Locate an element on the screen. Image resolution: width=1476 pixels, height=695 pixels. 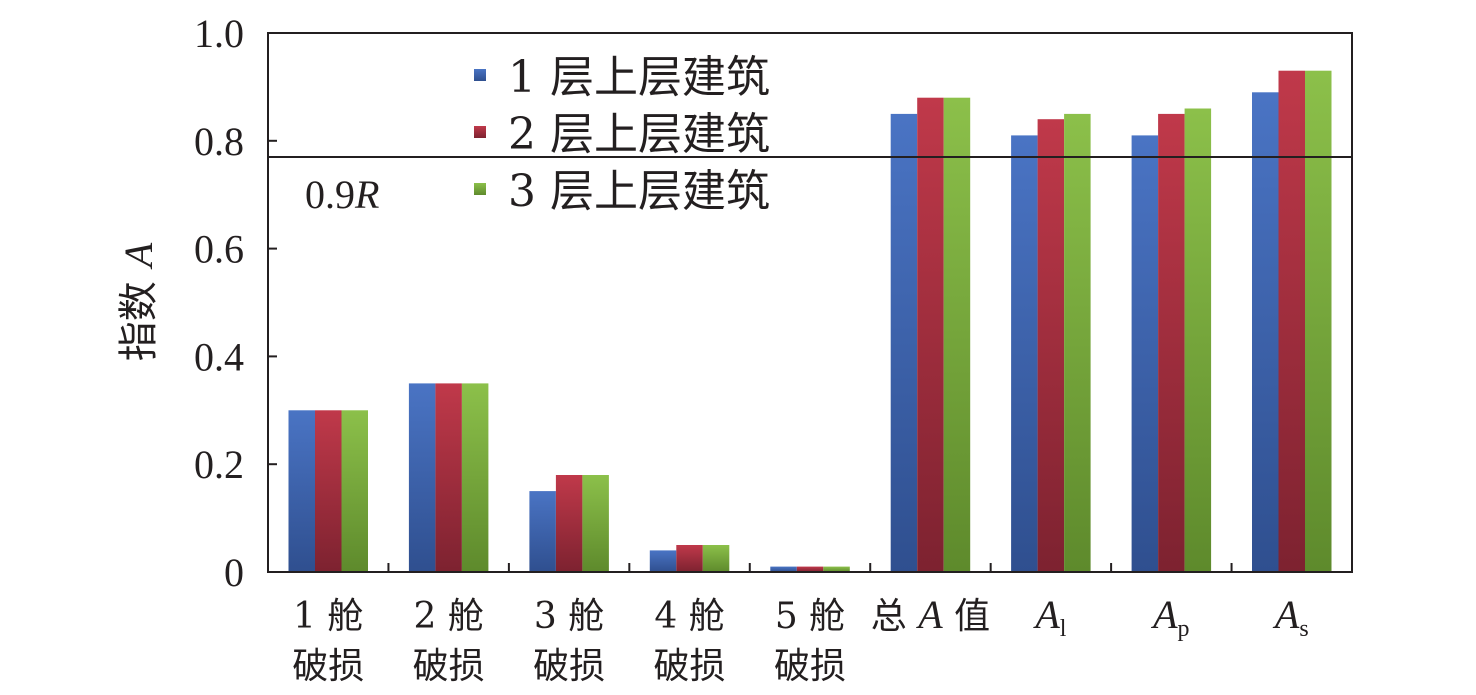
bar-series3-cat2 is located at coordinates (475, 477).